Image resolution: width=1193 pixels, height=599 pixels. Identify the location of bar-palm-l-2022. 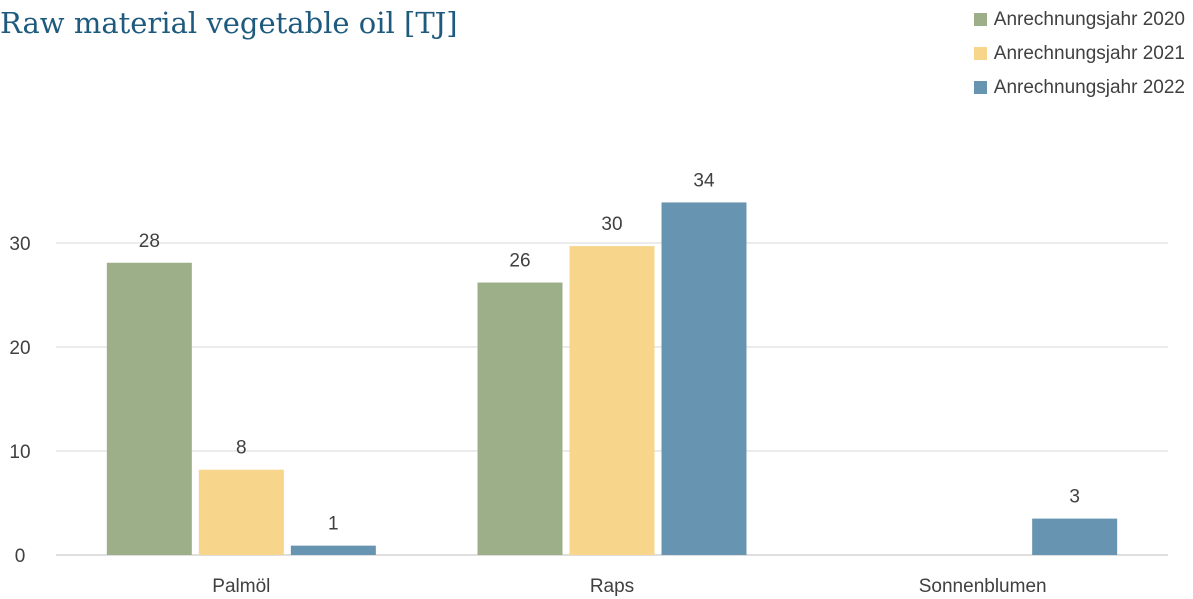
(333, 550).